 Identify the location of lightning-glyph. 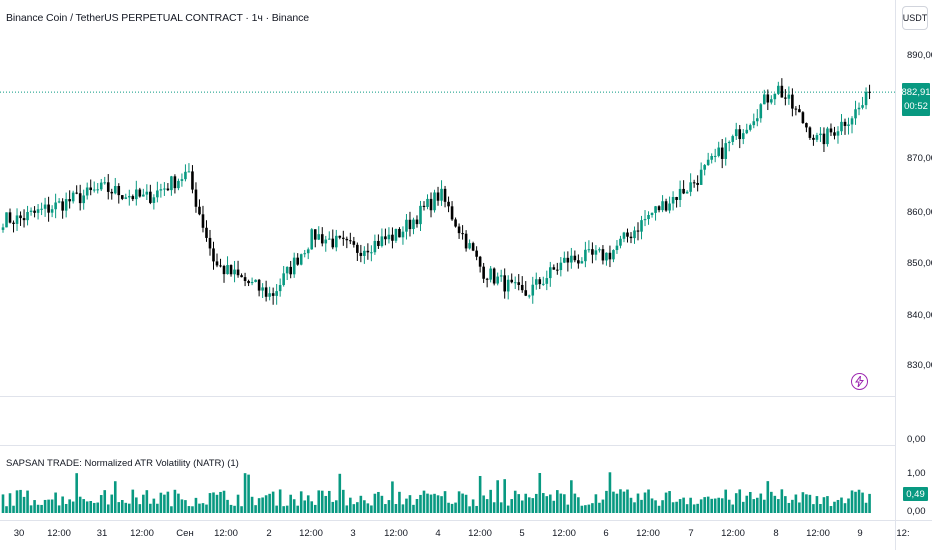
(859, 381).